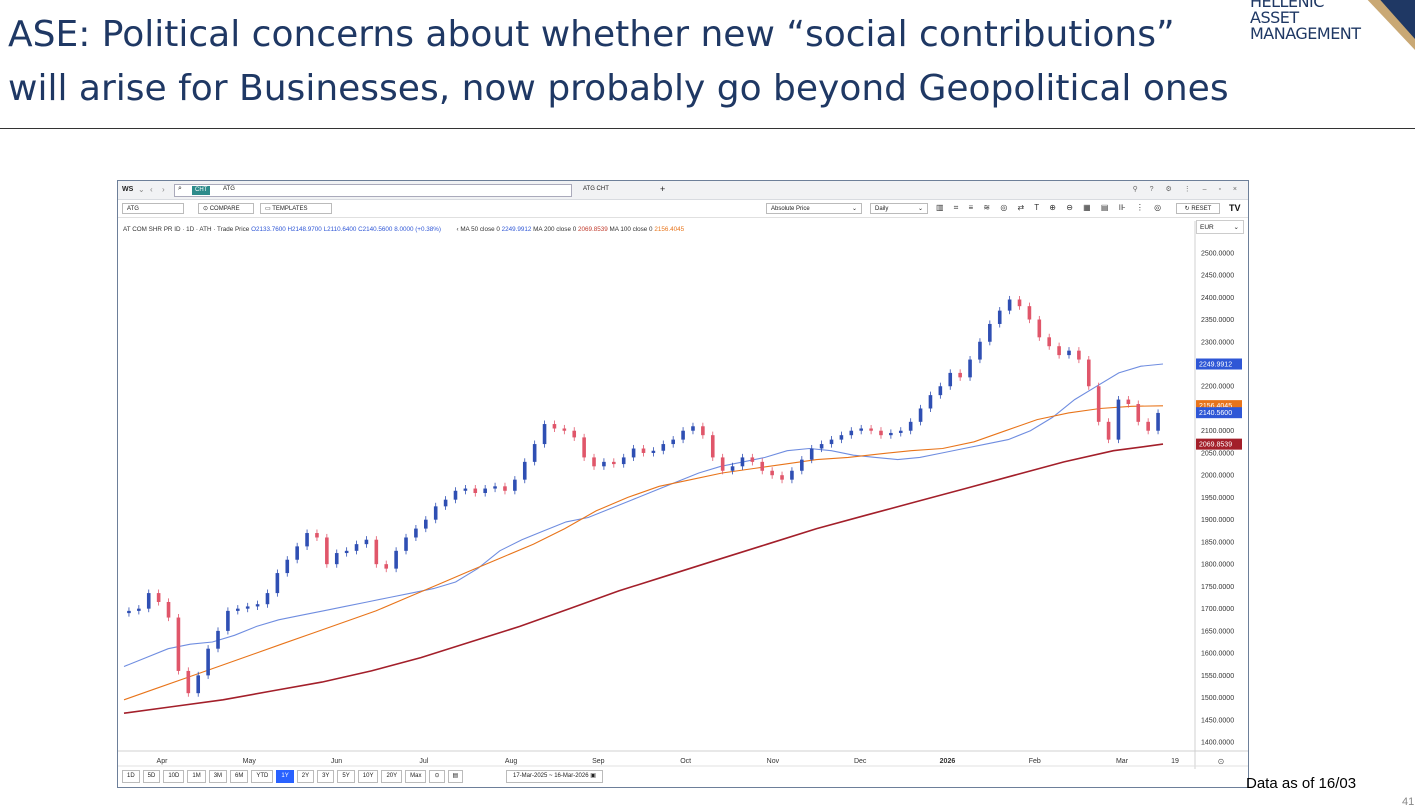  I want to click on range-button-5y: 5Y, so click(346, 776).